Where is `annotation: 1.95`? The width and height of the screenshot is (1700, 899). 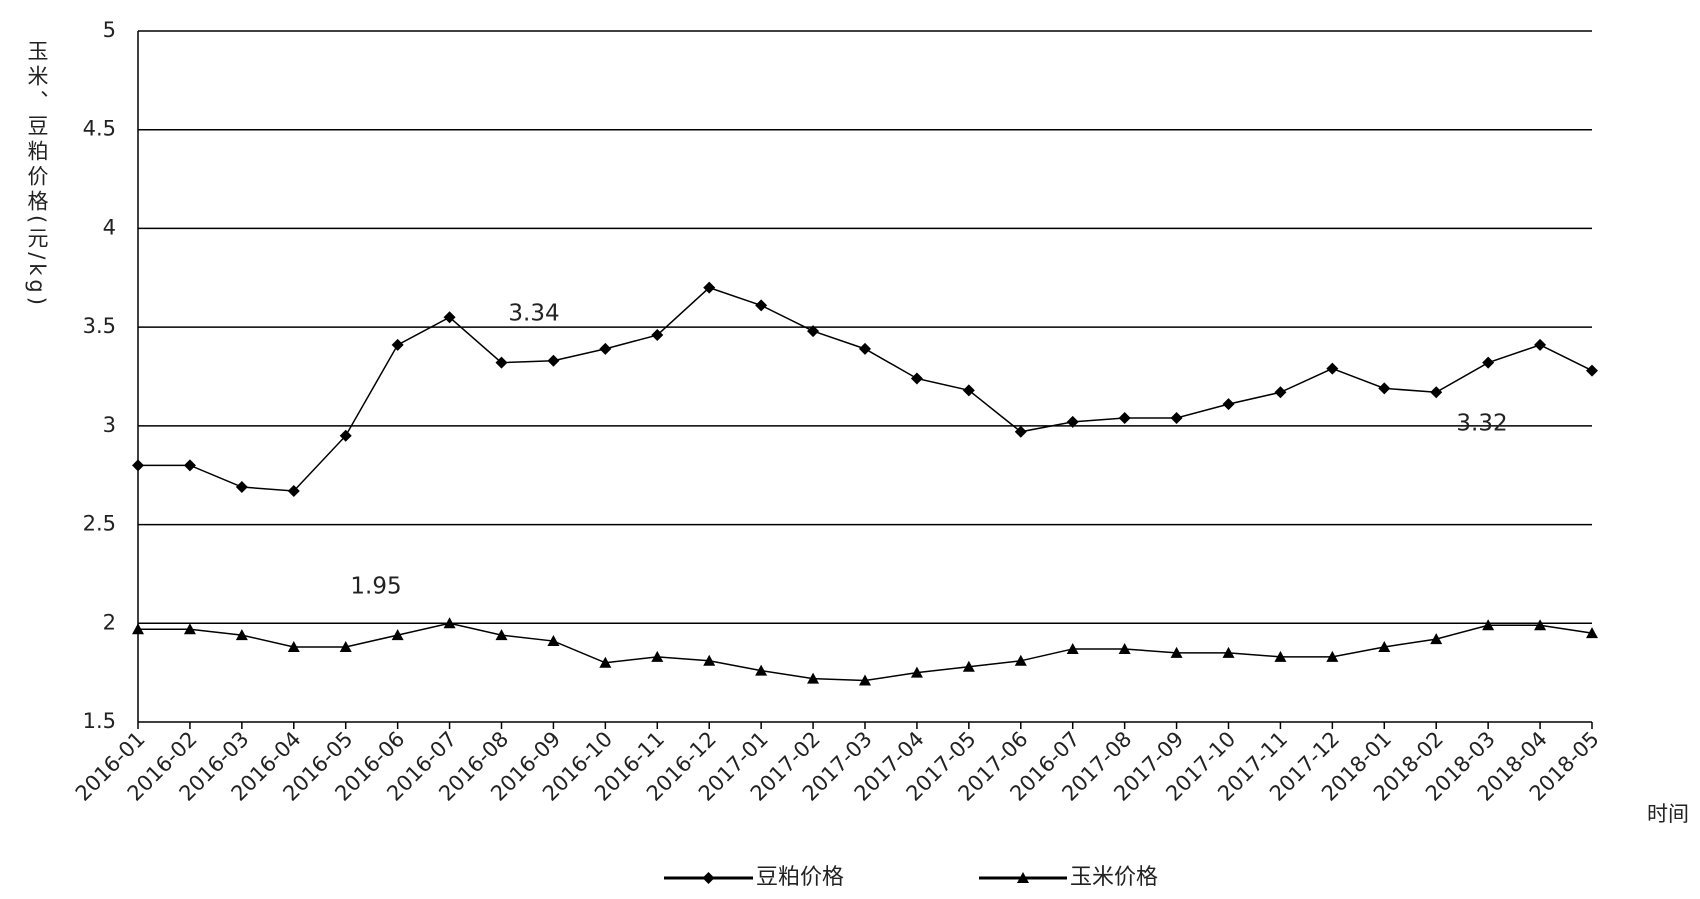
annotation: 1.95 is located at coordinates (375, 587).